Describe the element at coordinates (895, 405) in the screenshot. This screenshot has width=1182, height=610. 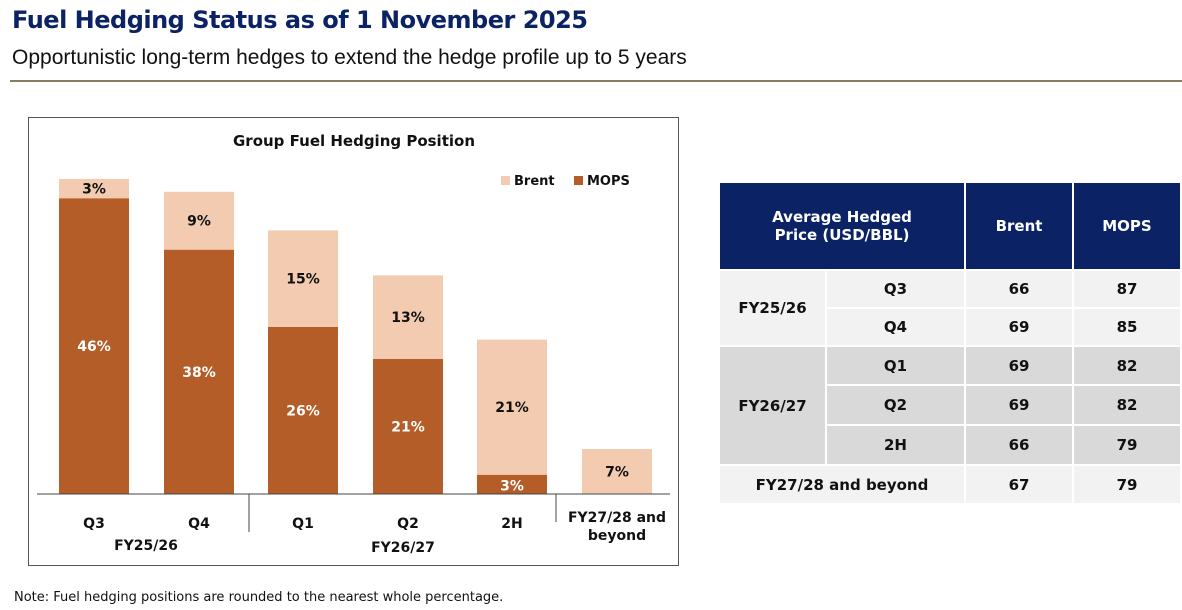
I see `period-cell: Q2` at that location.